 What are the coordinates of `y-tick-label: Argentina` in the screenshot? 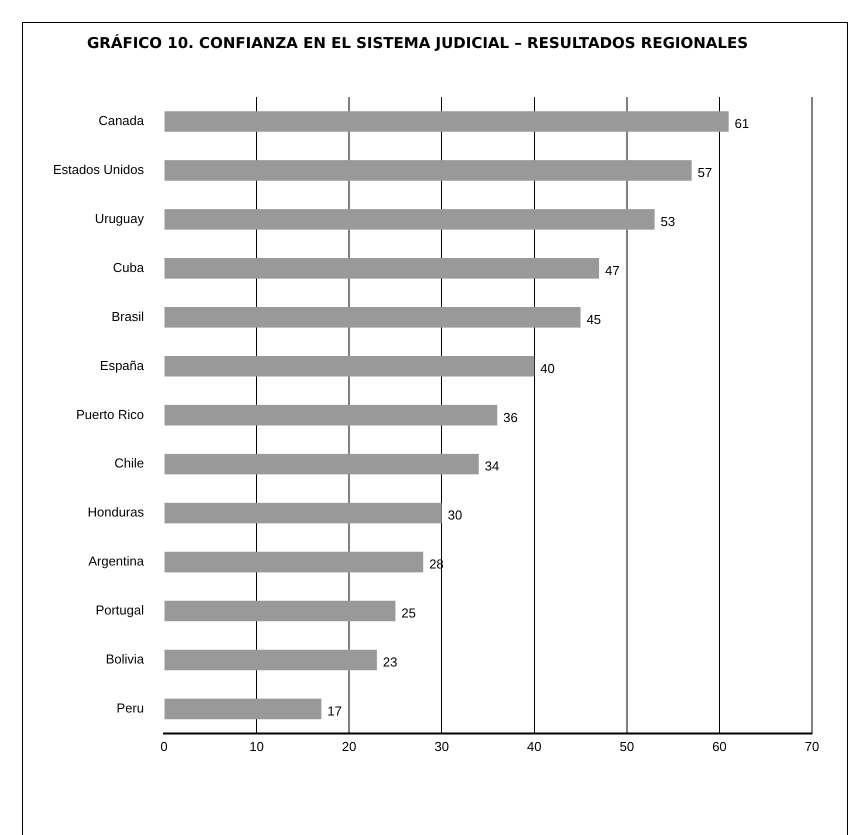 It's located at (116, 561).